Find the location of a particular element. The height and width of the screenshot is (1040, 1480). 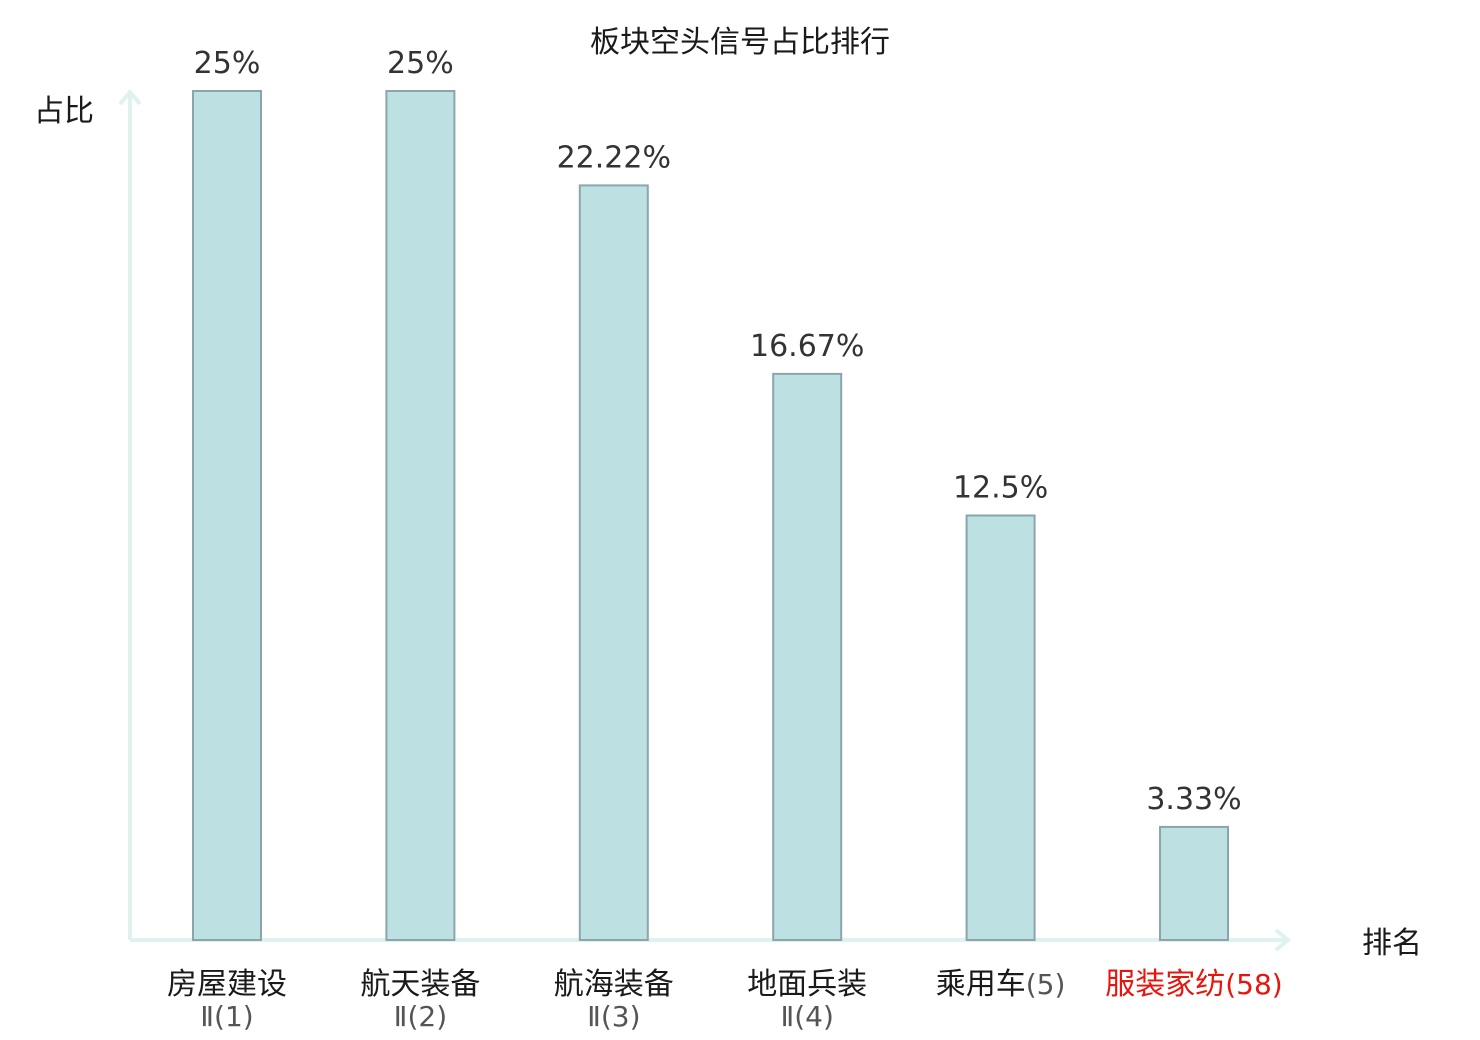

bar-value-label: 22.22% is located at coordinates (614, 157).